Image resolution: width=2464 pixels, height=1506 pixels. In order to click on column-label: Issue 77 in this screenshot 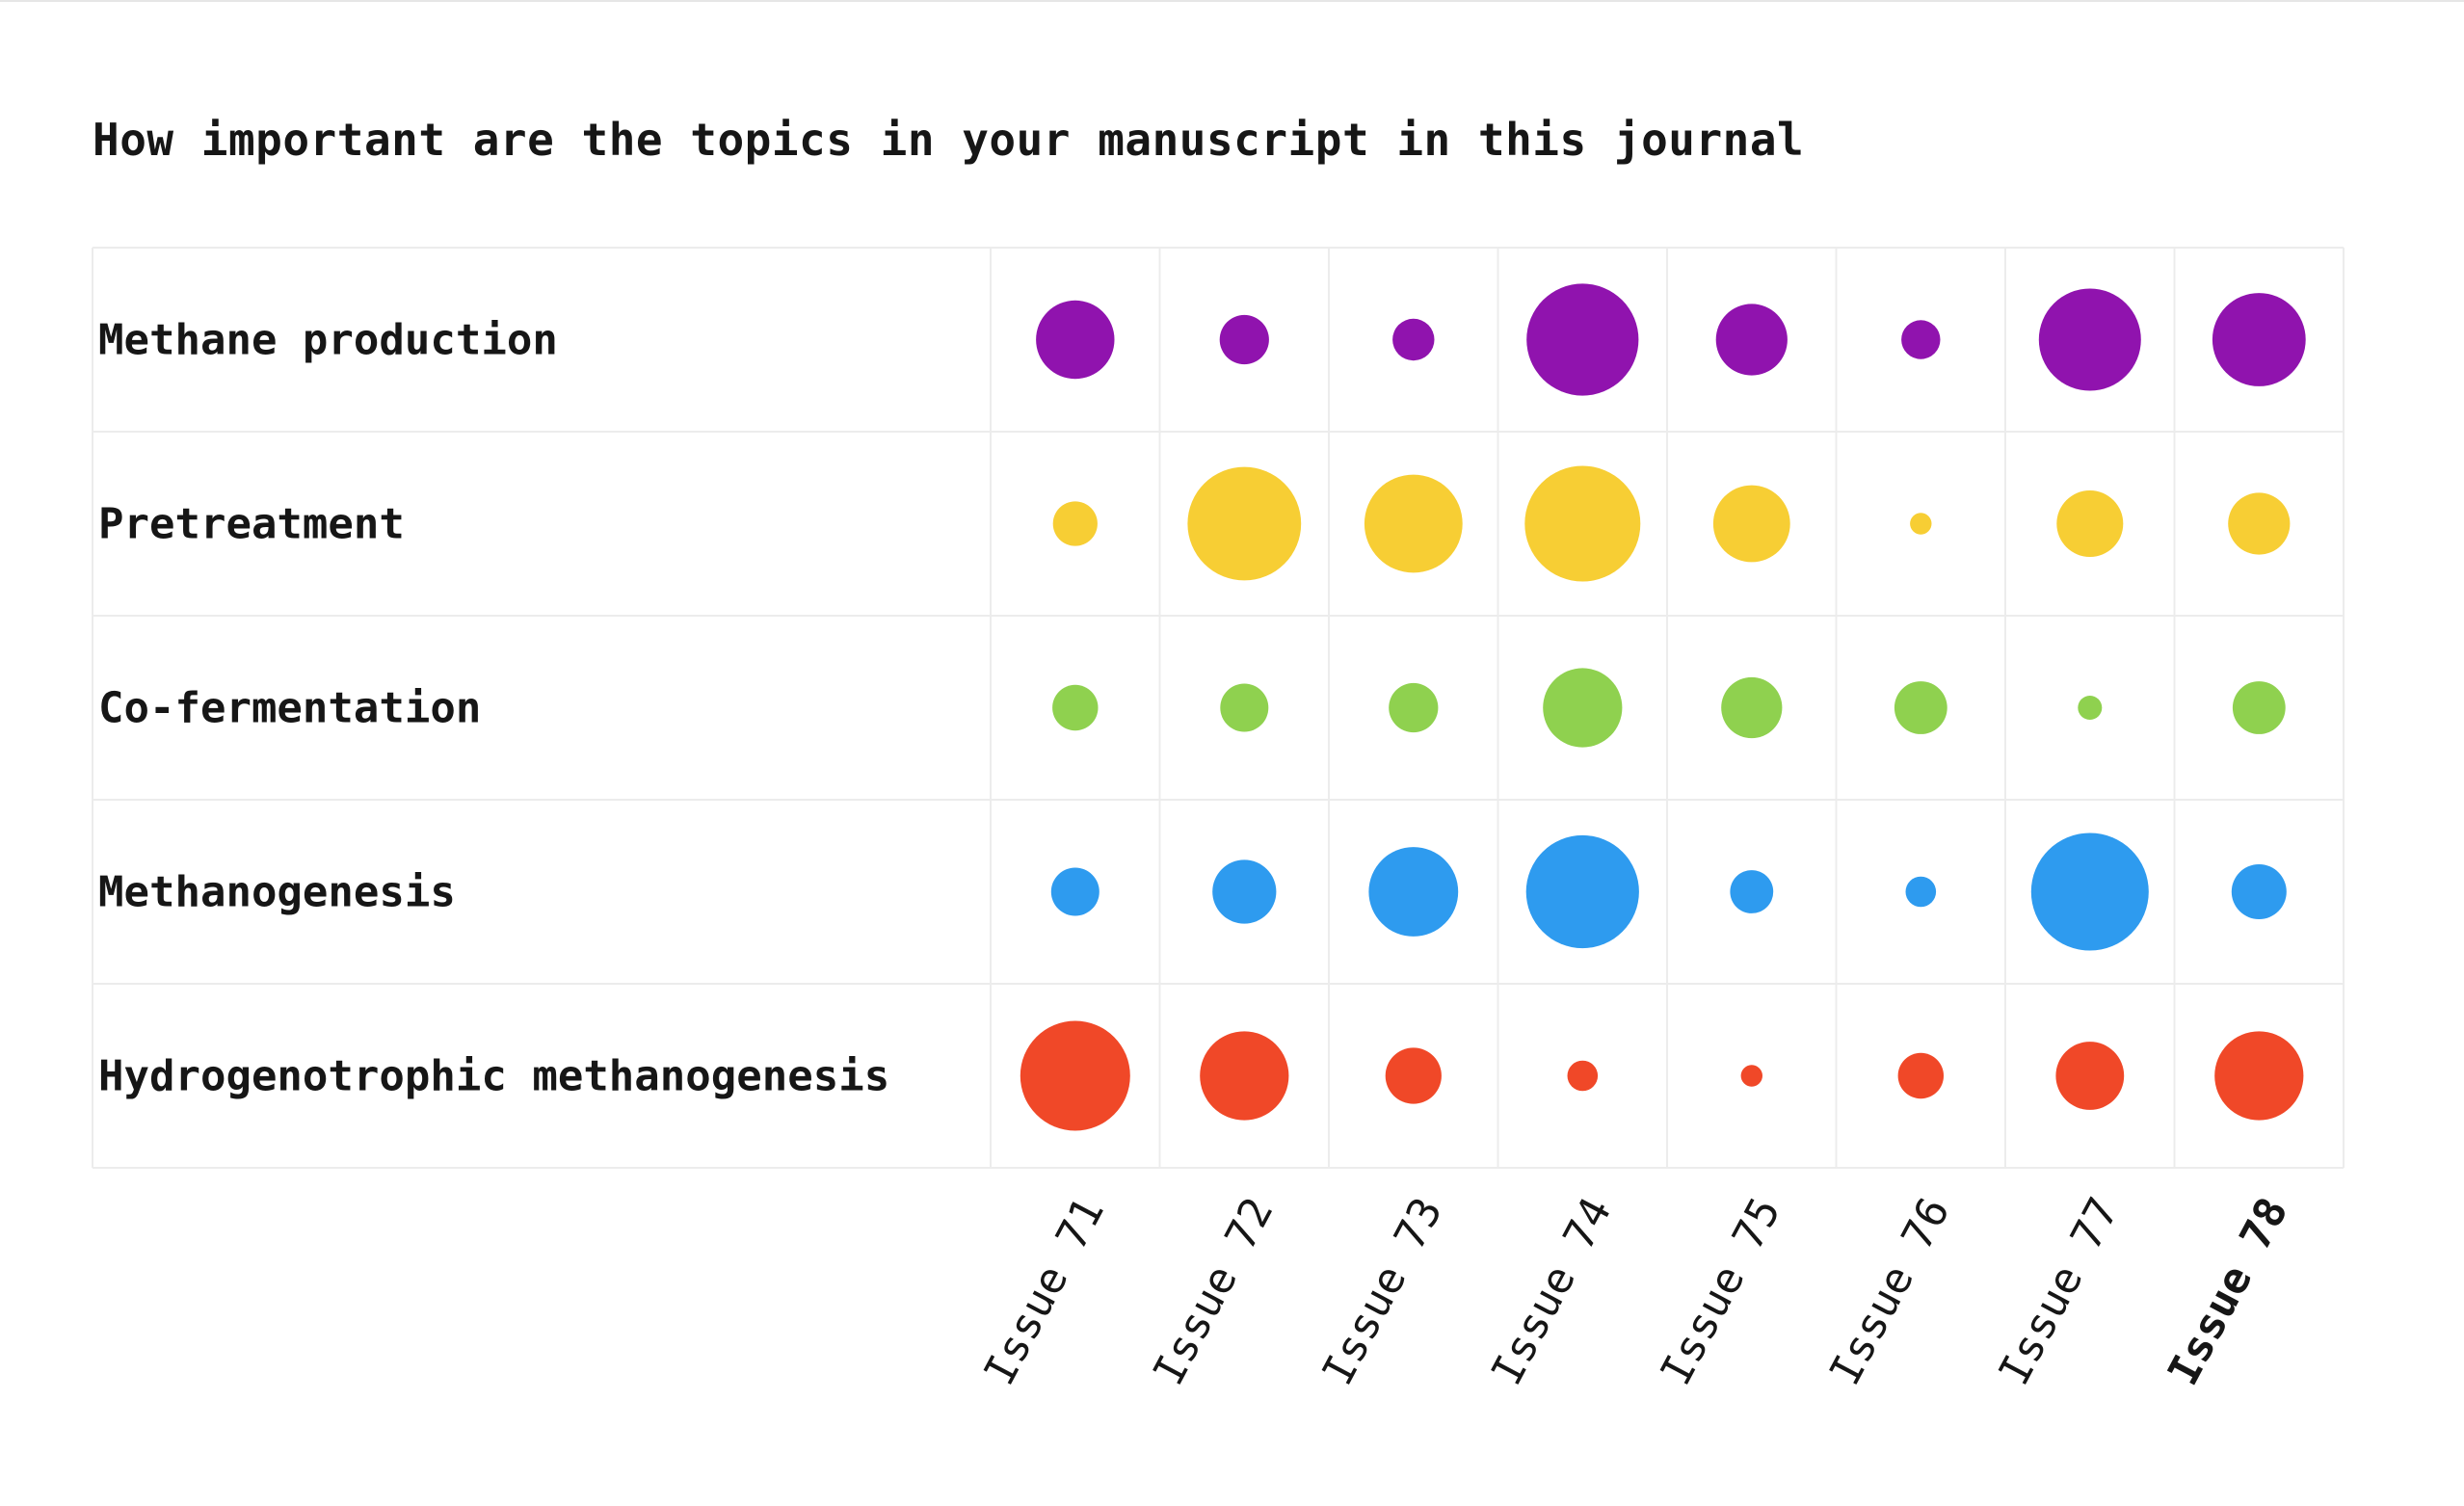, I will do `click(2060, 1291)`.